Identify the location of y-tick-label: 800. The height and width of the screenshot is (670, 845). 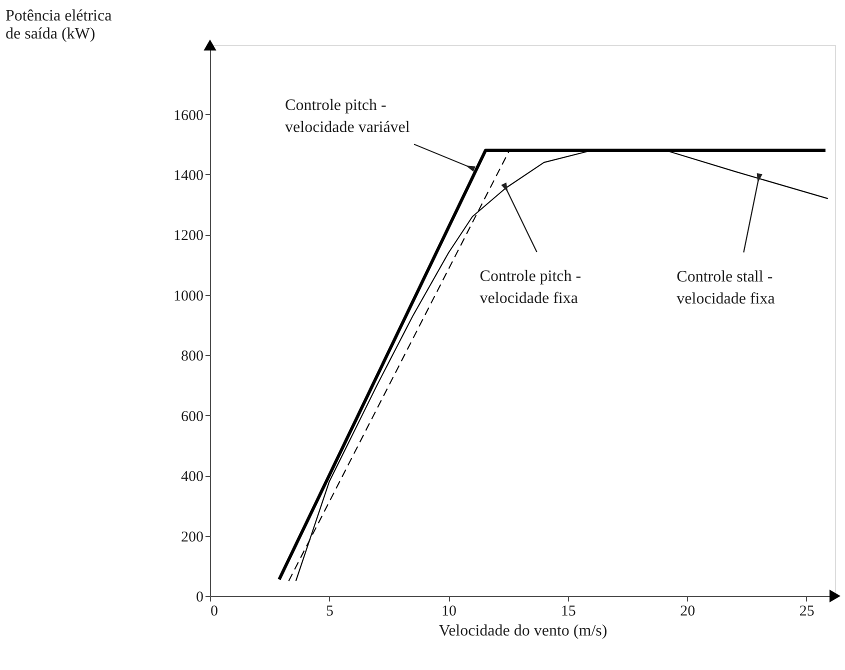
(192, 356).